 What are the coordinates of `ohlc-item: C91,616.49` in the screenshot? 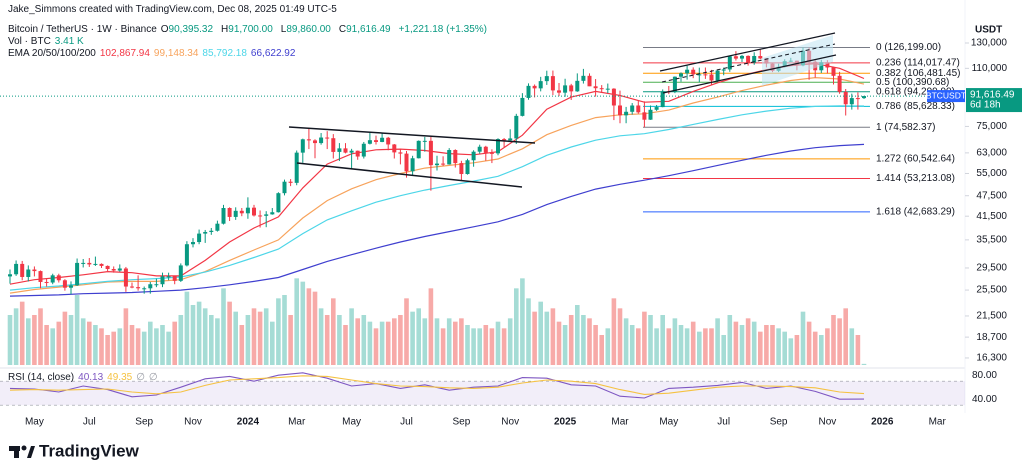 It's located at (367, 29).